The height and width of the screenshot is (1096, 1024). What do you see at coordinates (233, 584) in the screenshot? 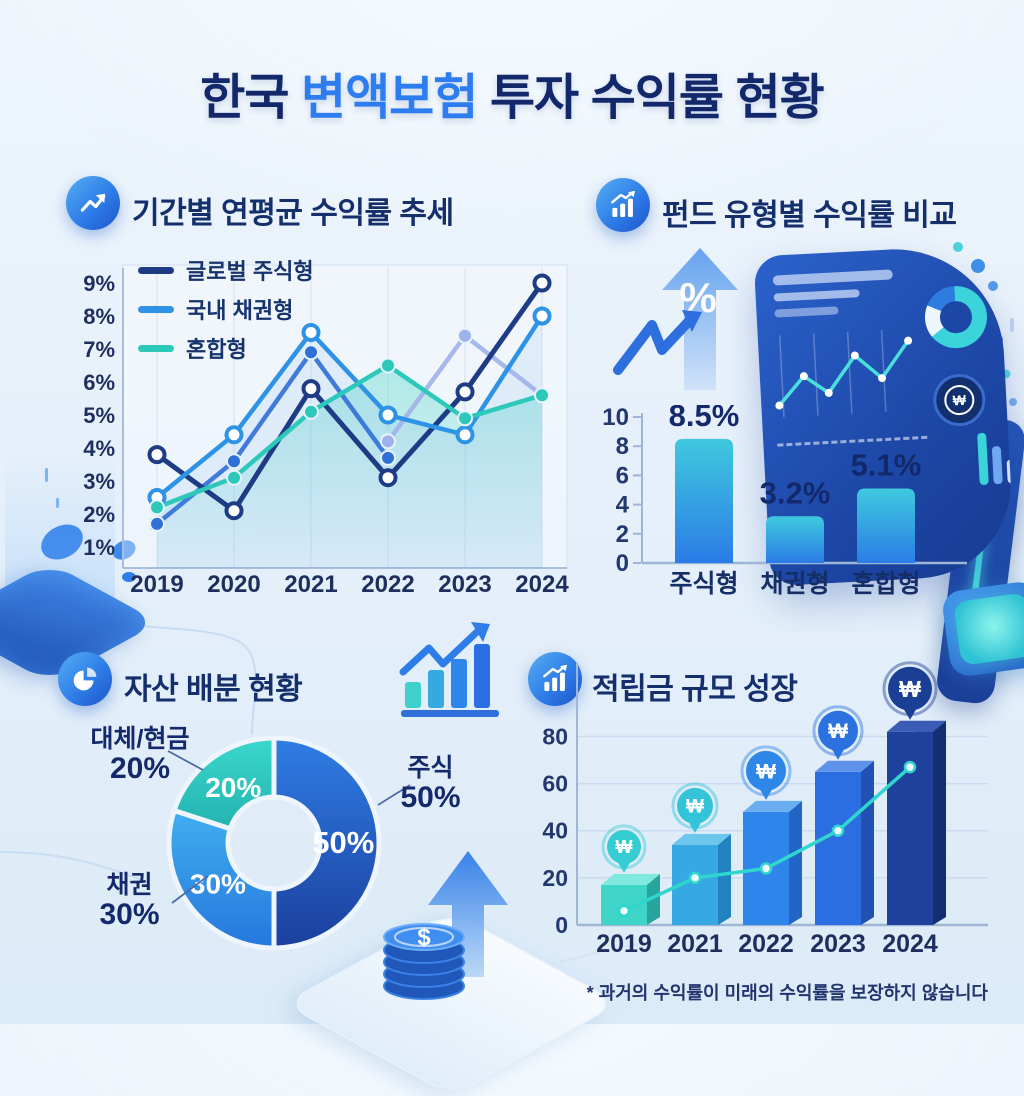
I see `svg-text: 2020` at bounding box center [233, 584].